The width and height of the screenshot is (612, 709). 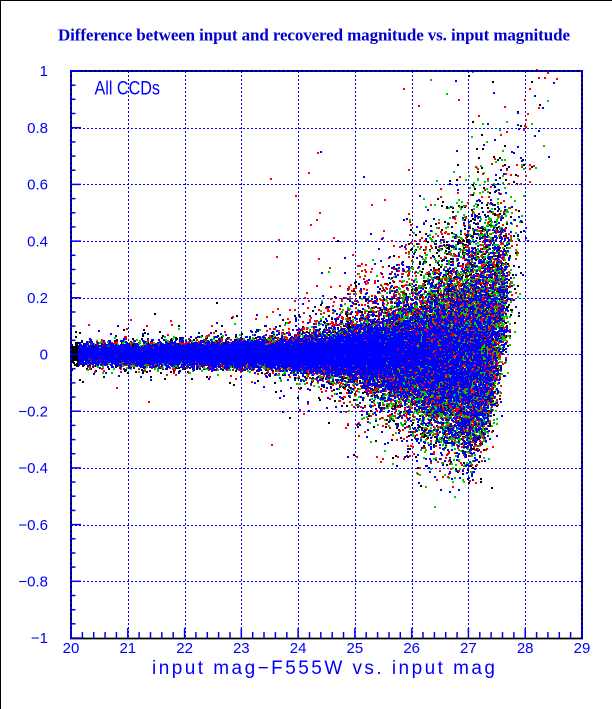 I want to click on svg-text: −0.8, so click(x=33, y=582).